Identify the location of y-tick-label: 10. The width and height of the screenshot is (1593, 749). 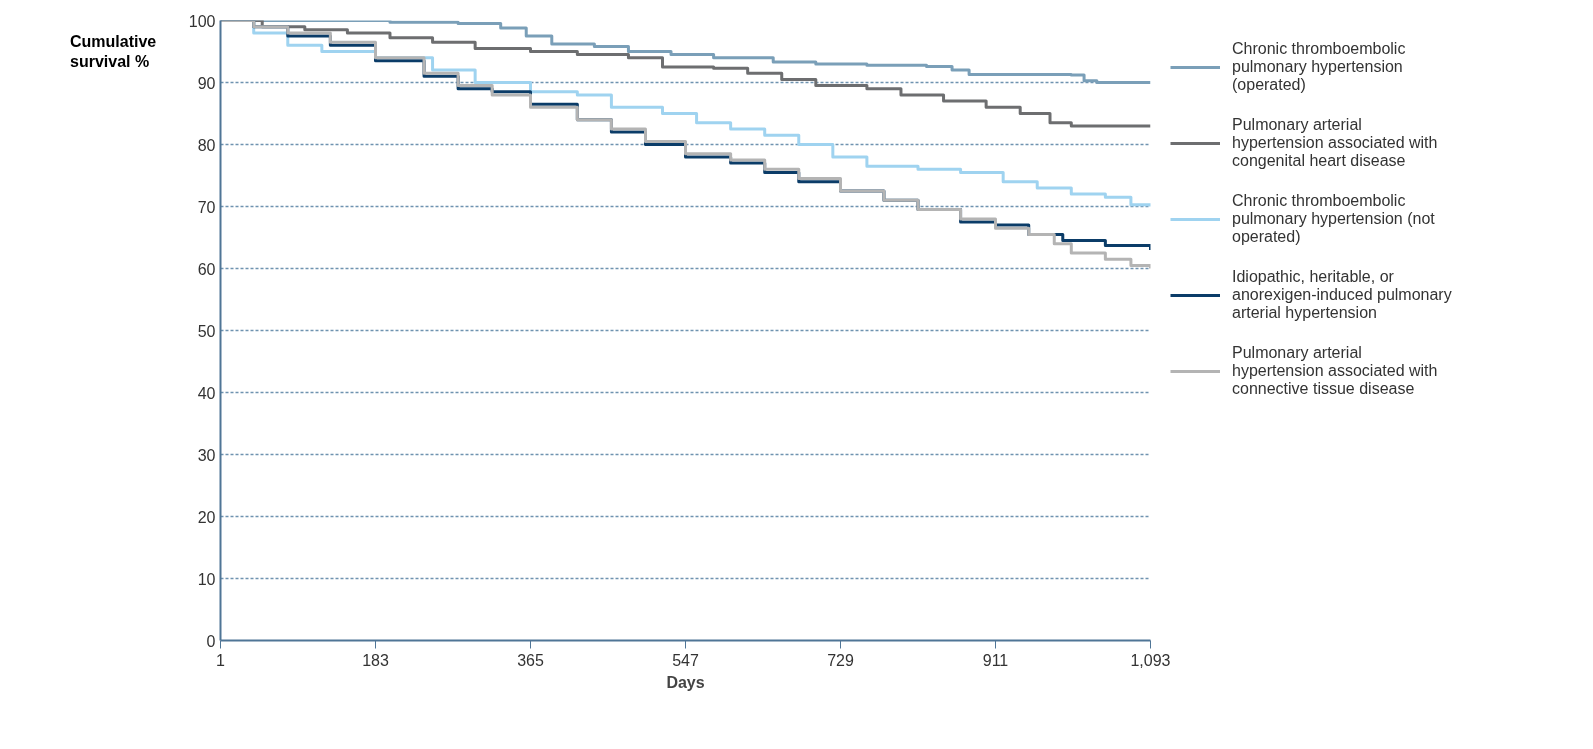
(206, 579).